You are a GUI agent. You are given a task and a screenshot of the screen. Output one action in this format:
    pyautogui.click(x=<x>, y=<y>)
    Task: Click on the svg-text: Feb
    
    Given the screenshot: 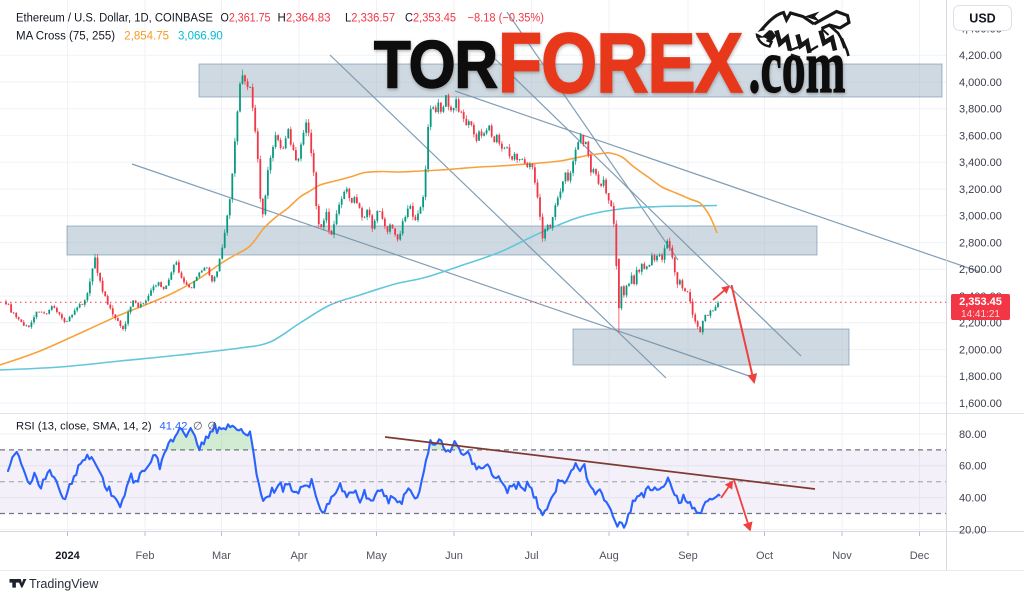 What is the action you would take?
    pyautogui.click(x=145, y=556)
    